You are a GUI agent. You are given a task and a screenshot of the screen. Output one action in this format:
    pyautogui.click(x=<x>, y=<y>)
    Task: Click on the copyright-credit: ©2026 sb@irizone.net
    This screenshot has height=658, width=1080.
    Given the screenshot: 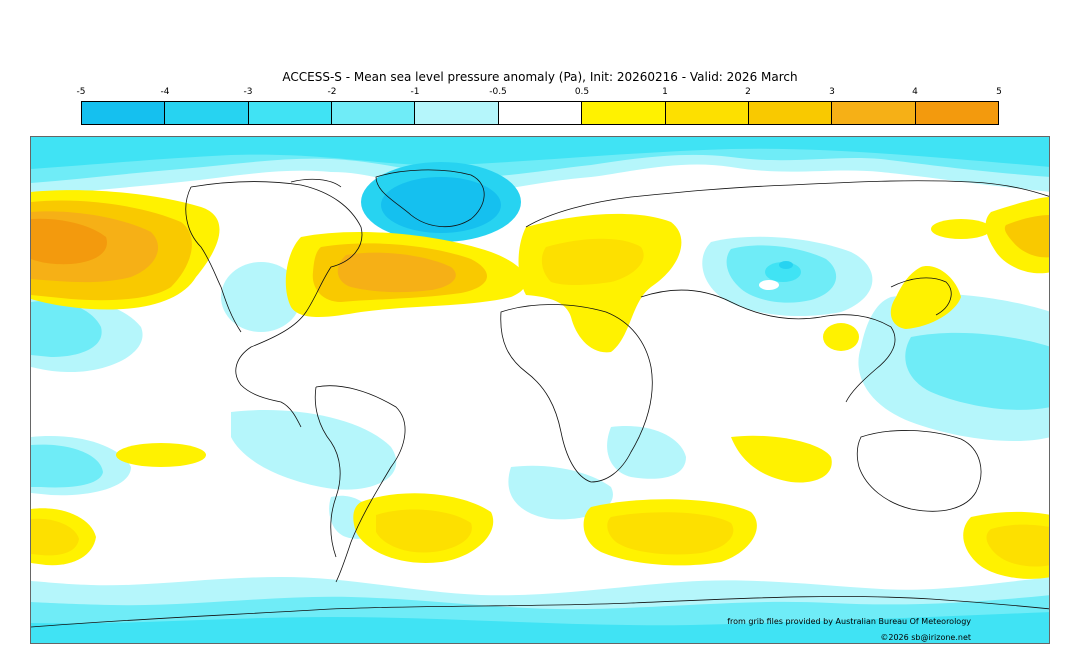 What is the action you would take?
    pyautogui.click(x=925, y=637)
    